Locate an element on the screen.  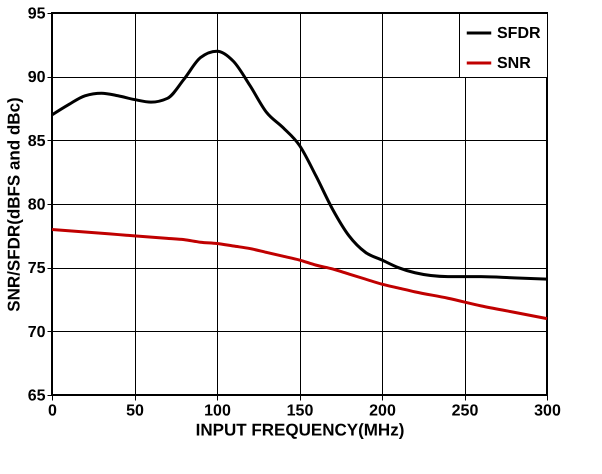
x-tick-label: 100 is located at coordinates (217, 411).